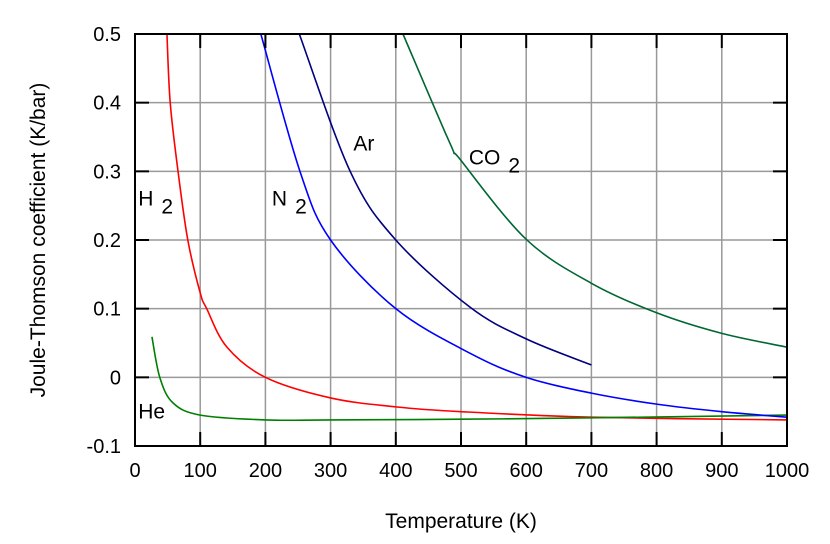  I want to click on series-label-he: He, so click(151, 412).